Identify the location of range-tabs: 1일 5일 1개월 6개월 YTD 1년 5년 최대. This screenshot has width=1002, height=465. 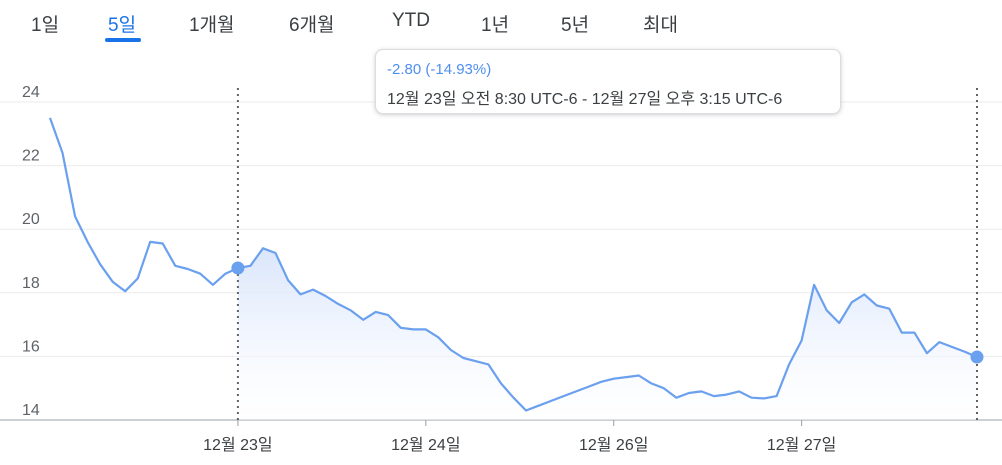
(501, 24).